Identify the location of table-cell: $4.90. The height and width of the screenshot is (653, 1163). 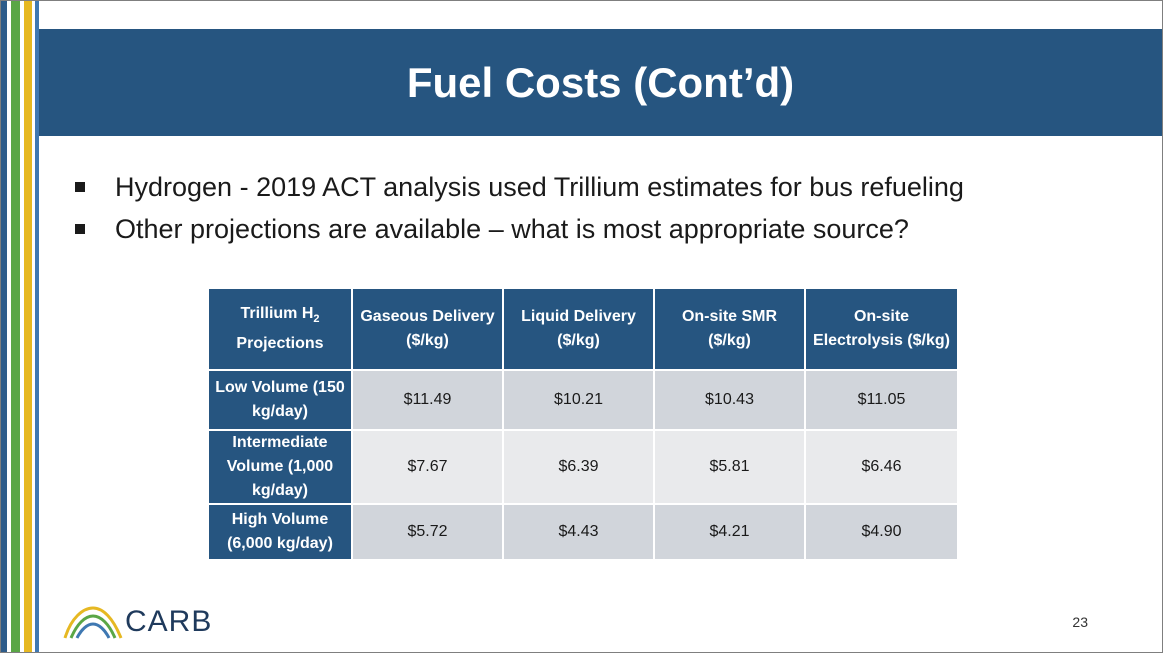
(881, 532).